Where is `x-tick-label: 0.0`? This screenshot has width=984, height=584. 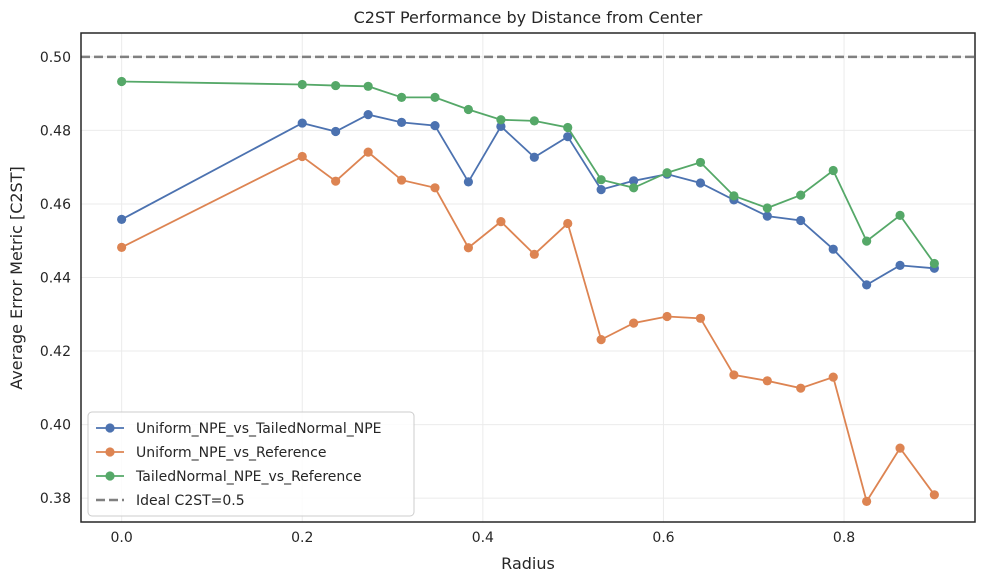
x-tick-label: 0.0 is located at coordinates (122, 538).